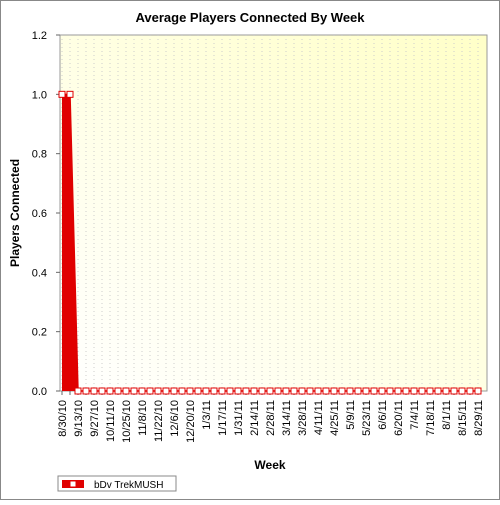 Image resolution: width=500 pixels, height=505 pixels. What do you see at coordinates (39, 155) in the screenshot?
I see `y-tick-label: 0.8` at bounding box center [39, 155].